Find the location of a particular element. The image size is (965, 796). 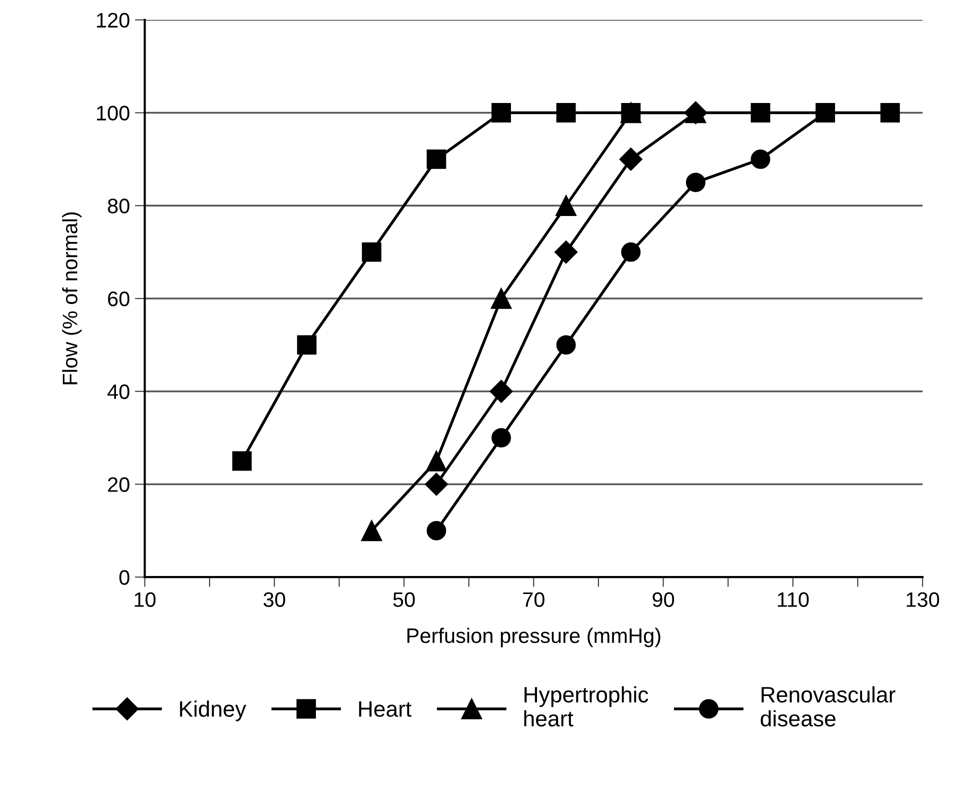

y-axis-title: Flow (% of normal) is located at coordinates (72, 298).